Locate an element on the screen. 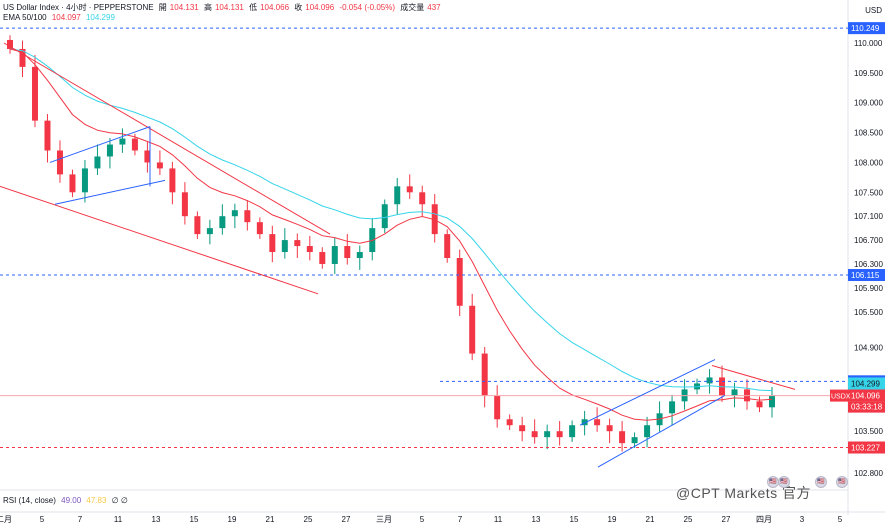  ema-label: EMA 50/100 is located at coordinates (25, 17).